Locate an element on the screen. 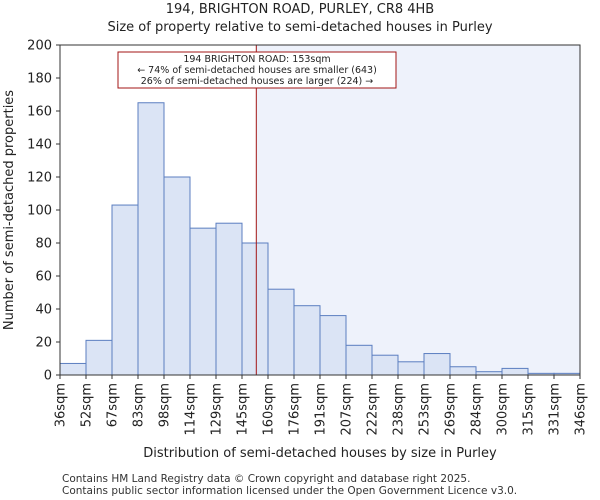 This screenshot has width=600, height=500. y-axis-label: Number of semi-detached properties is located at coordinates (9, 210).